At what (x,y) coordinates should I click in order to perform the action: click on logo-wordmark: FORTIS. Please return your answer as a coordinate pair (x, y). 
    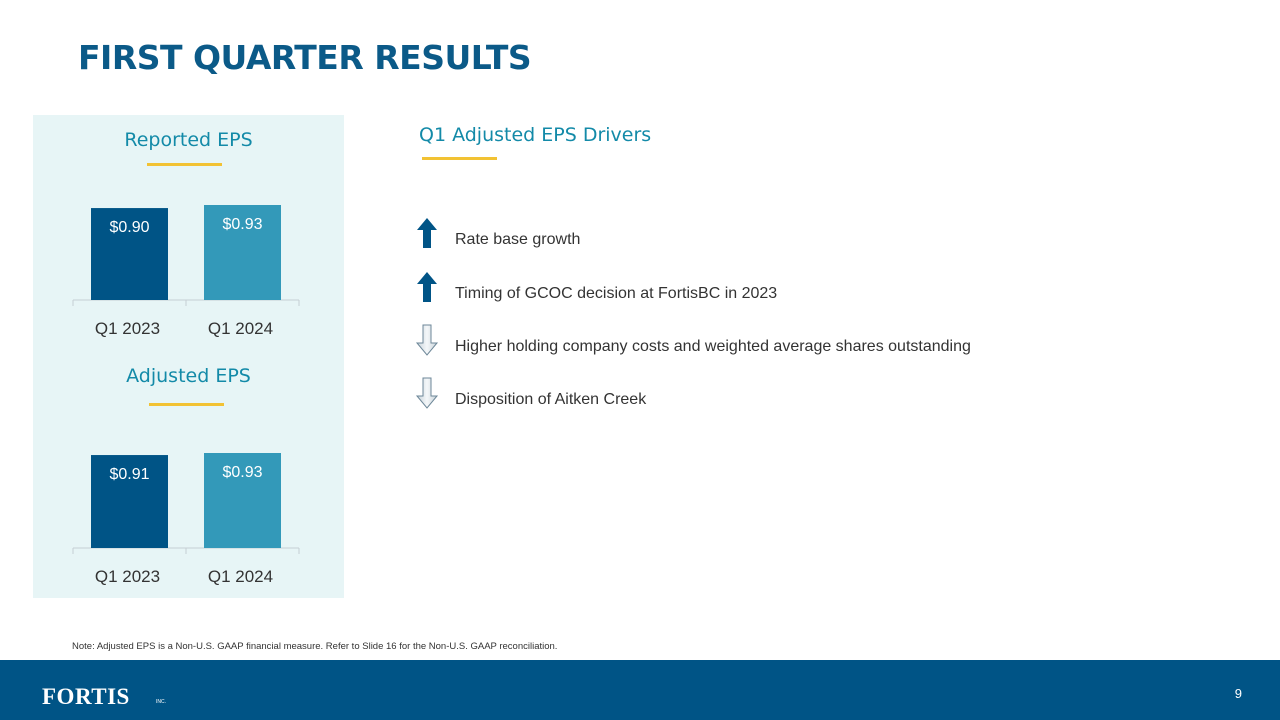
    Looking at the image, I should click on (86, 696).